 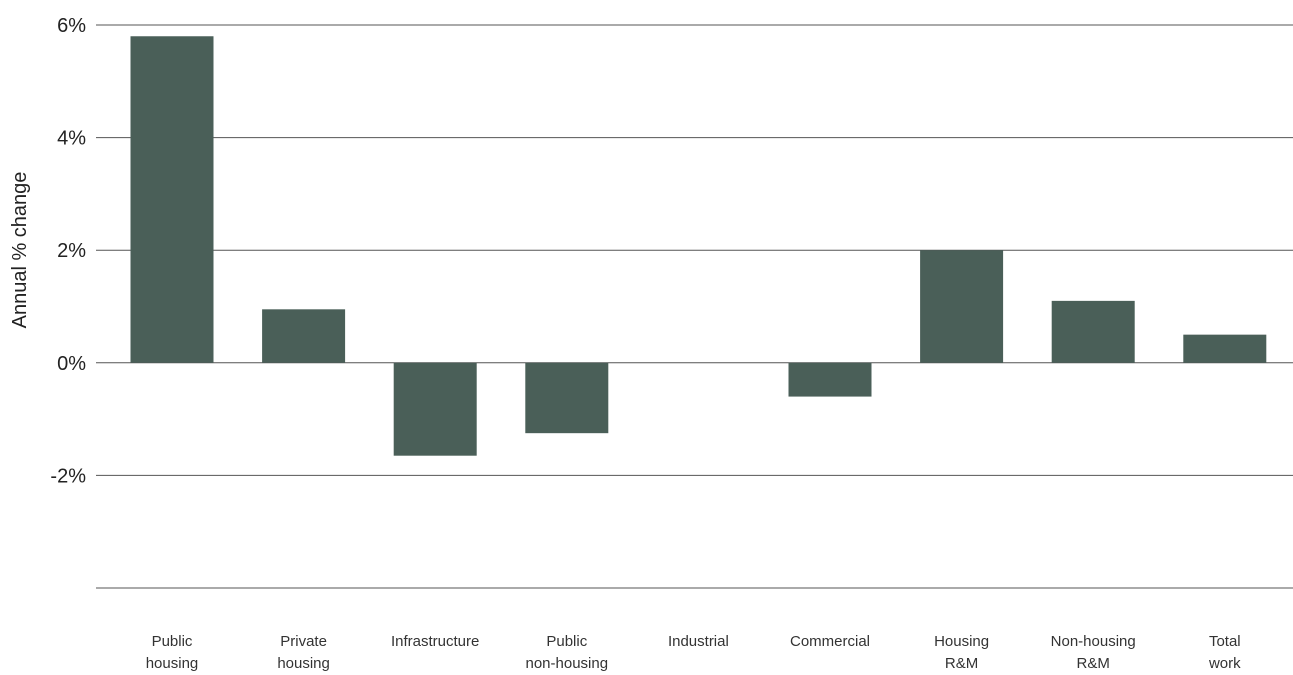 I want to click on category-label: Non-housing R&M, so click(x=1093, y=652).